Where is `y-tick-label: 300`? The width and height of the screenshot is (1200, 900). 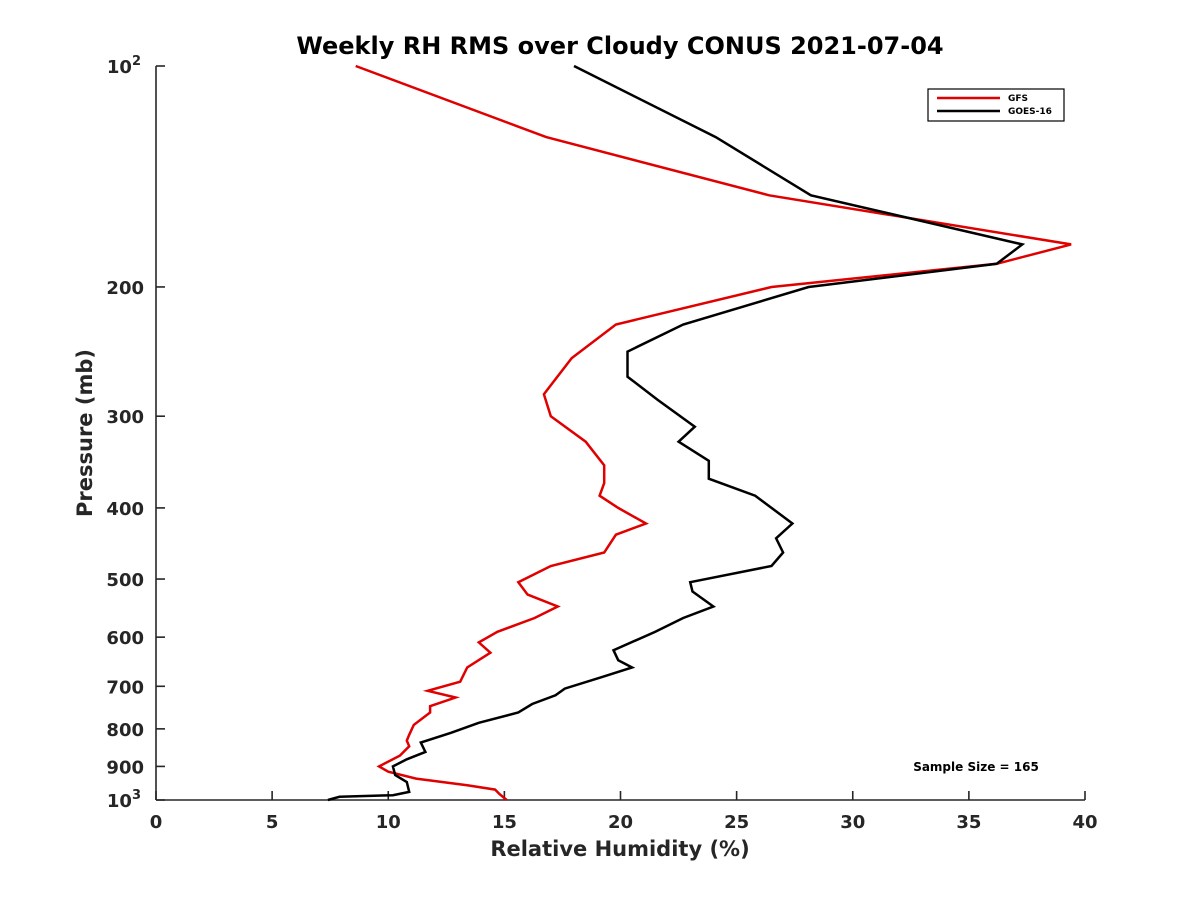
y-tick-label: 300 is located at coordinates (125, 417).